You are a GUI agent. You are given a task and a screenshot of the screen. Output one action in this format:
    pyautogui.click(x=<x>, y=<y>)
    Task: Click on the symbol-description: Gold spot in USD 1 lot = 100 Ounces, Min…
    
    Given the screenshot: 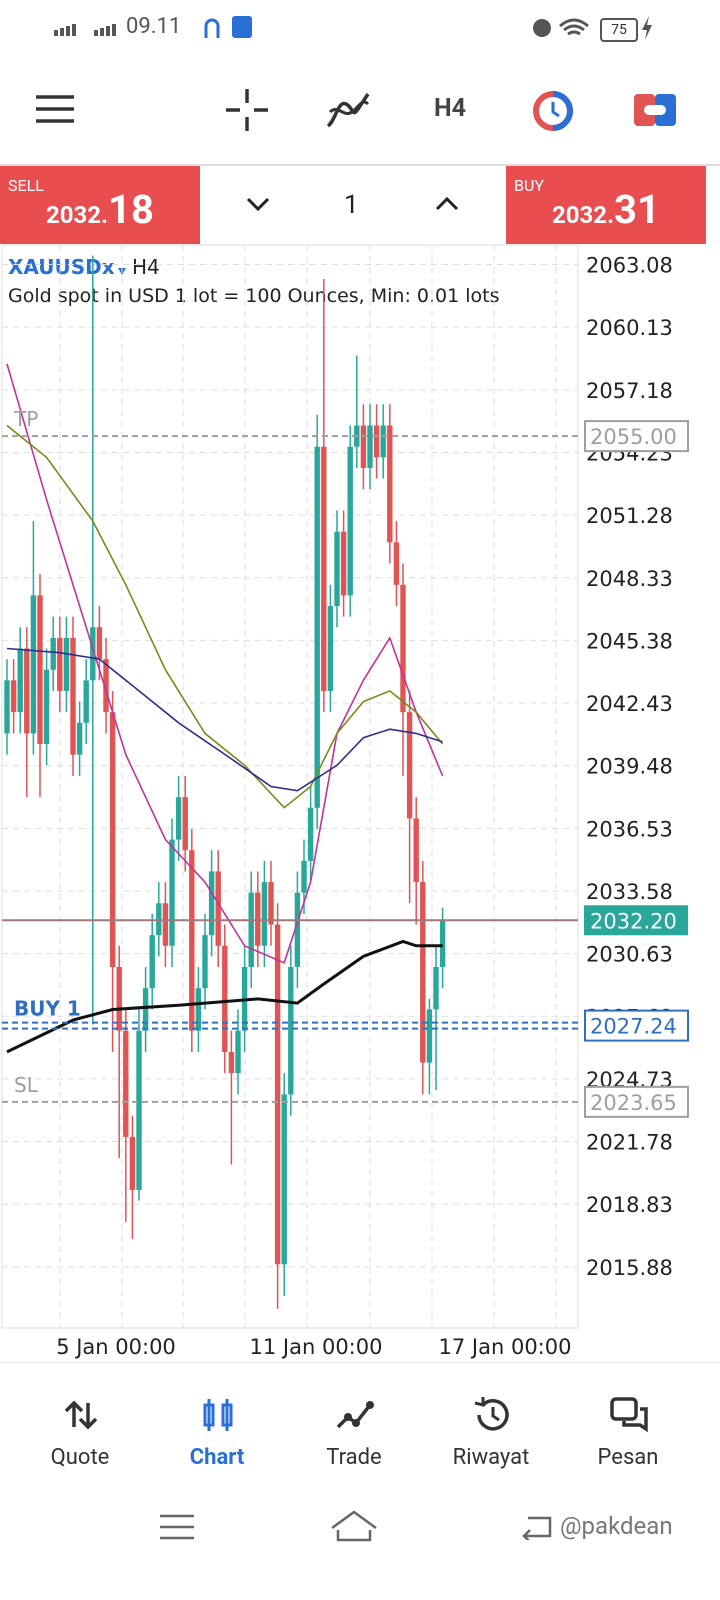 What is the action you would take?
    pyautogui.click(x=254, y=296)
    